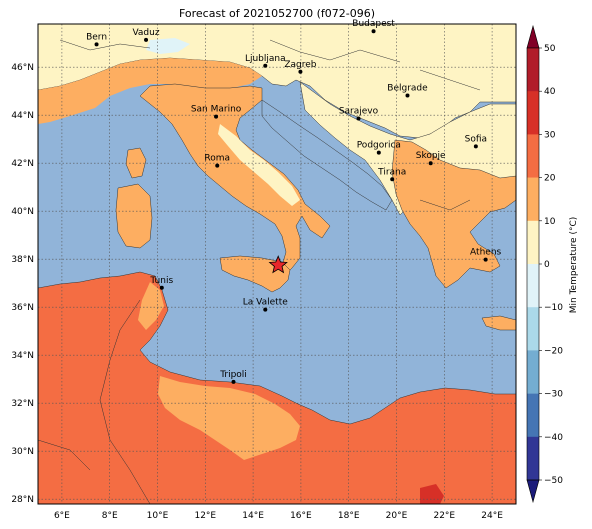 The width and height of the screenshot is (592, 529). I want to click on europe-warm-band, so click(150, 91).